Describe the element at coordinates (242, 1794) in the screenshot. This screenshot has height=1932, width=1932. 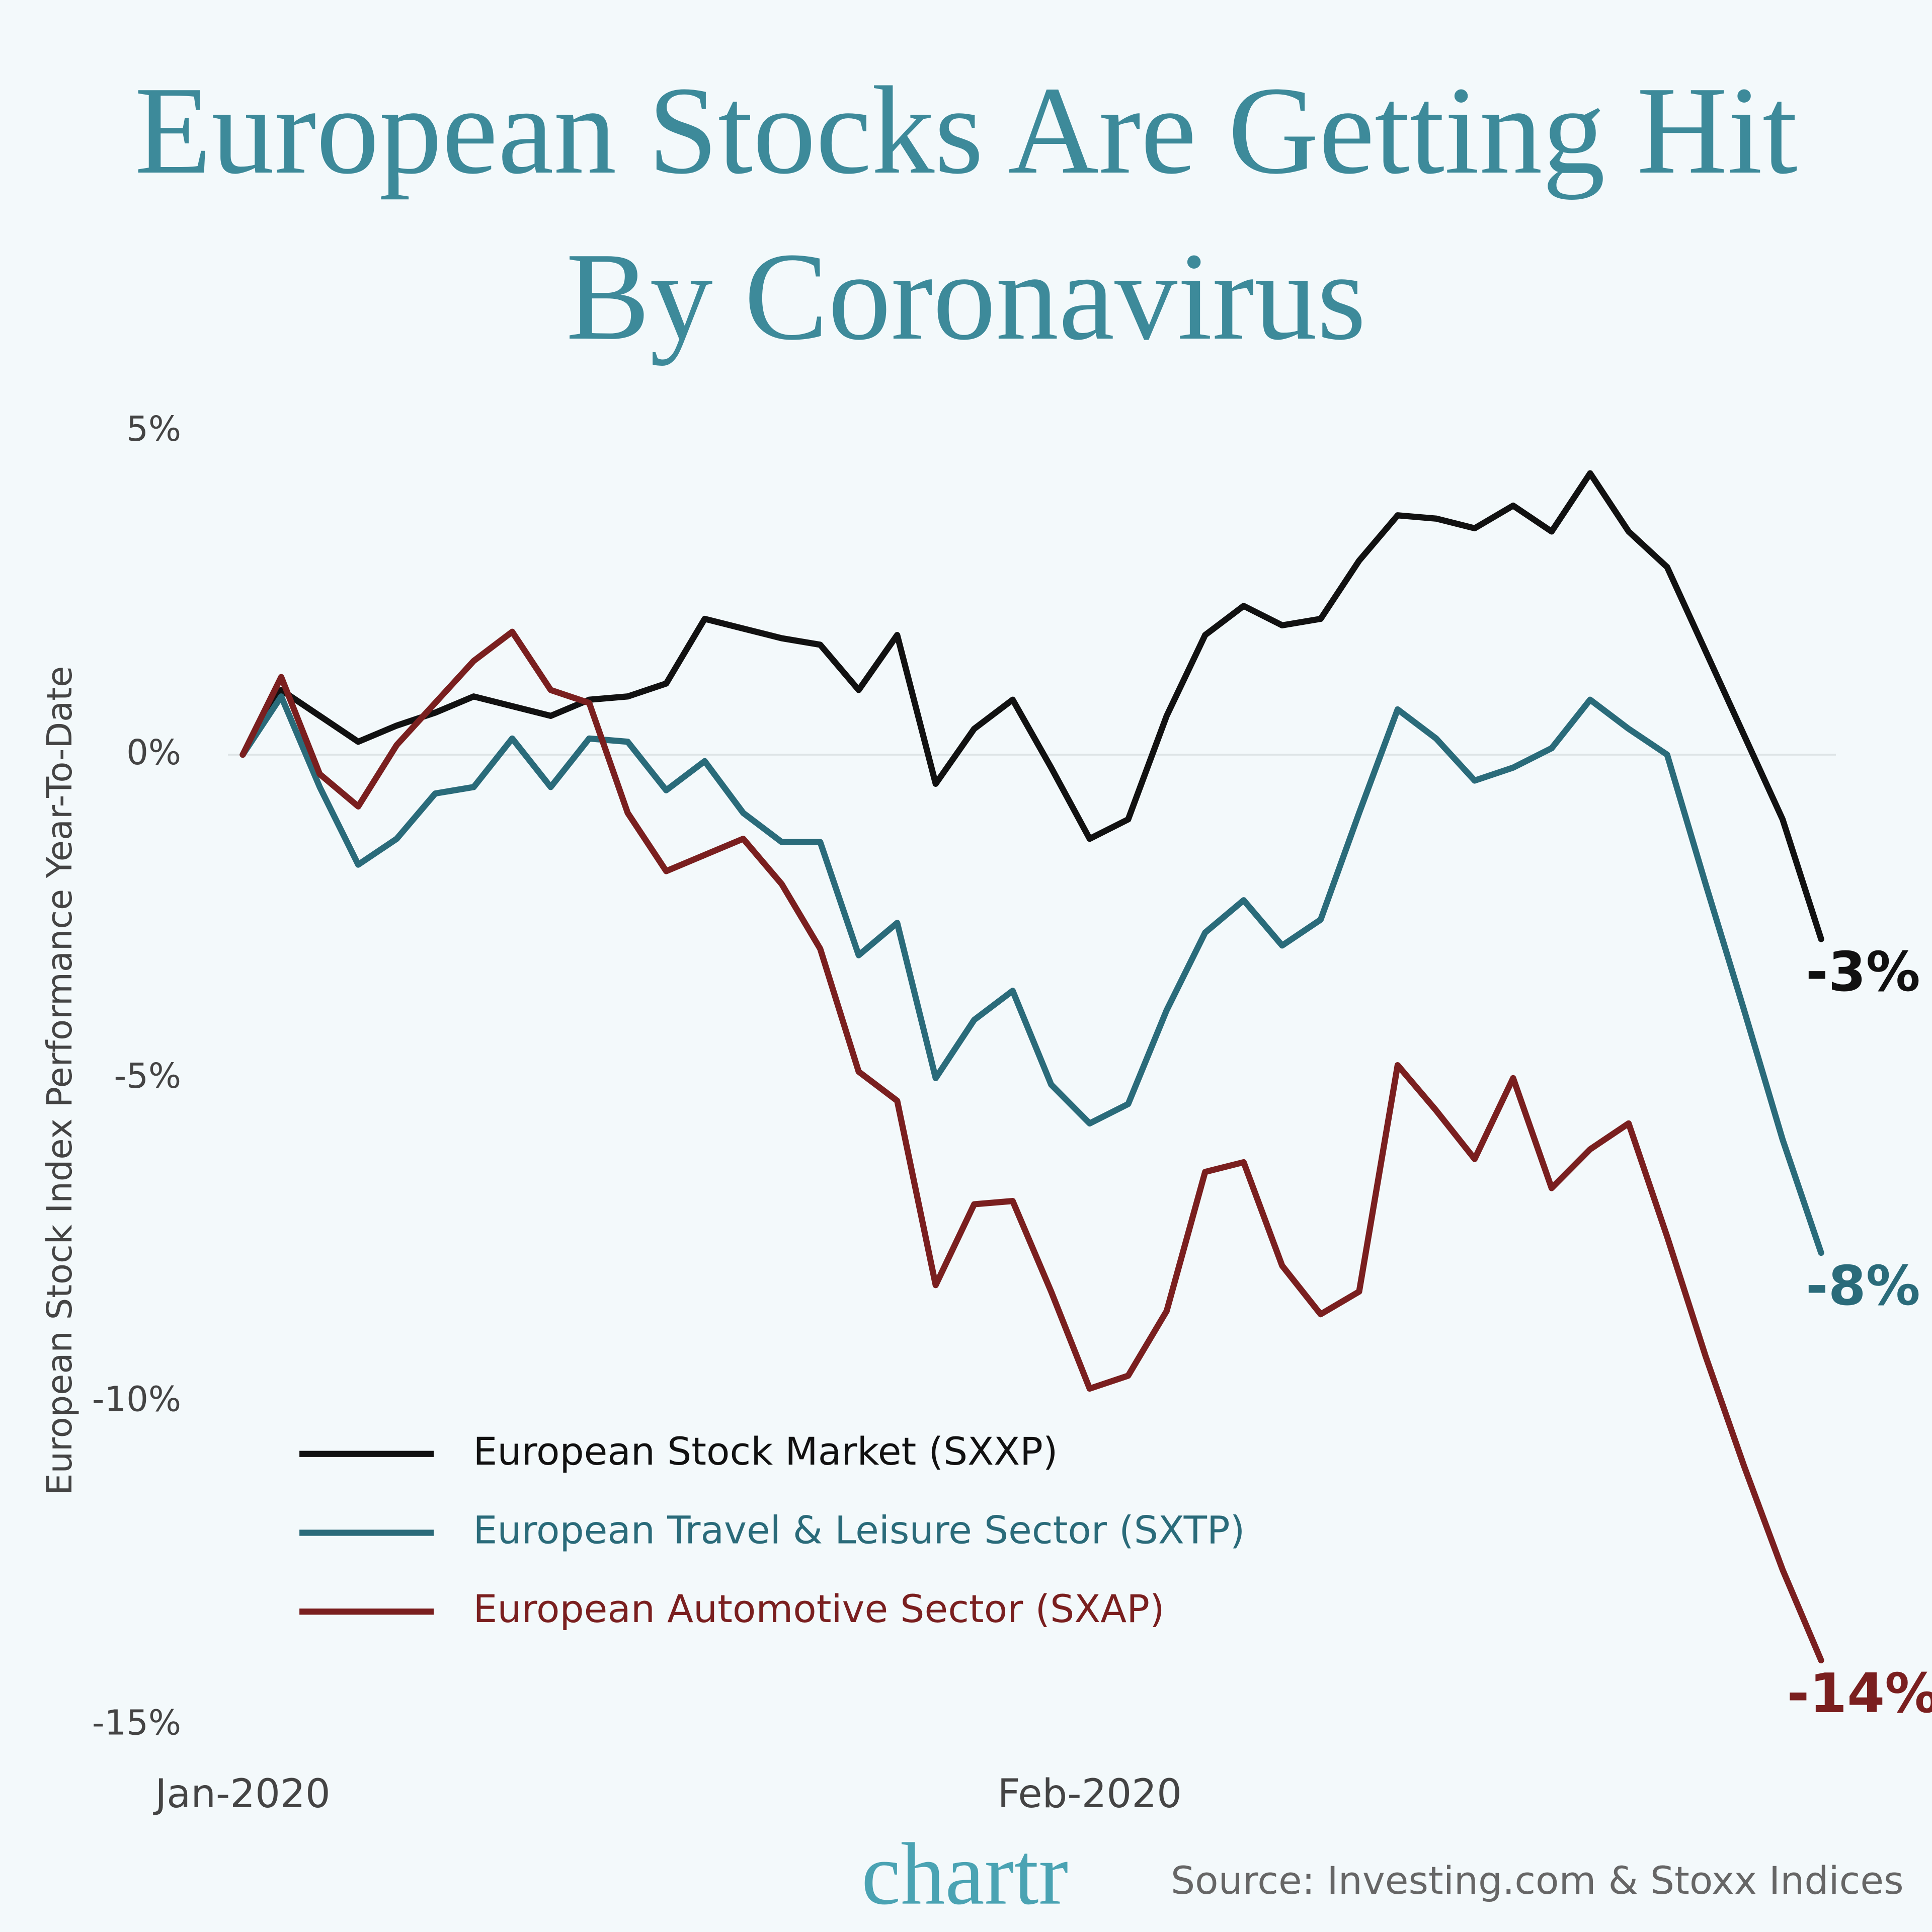
I see `x-tick-label: Jan-2020` at that location.